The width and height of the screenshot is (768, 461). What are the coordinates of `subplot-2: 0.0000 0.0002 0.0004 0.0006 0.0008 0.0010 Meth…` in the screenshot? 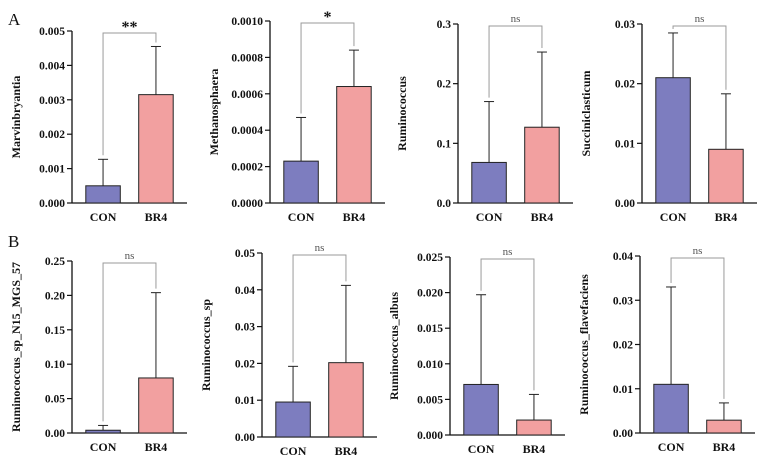 It's located at (296, 116).